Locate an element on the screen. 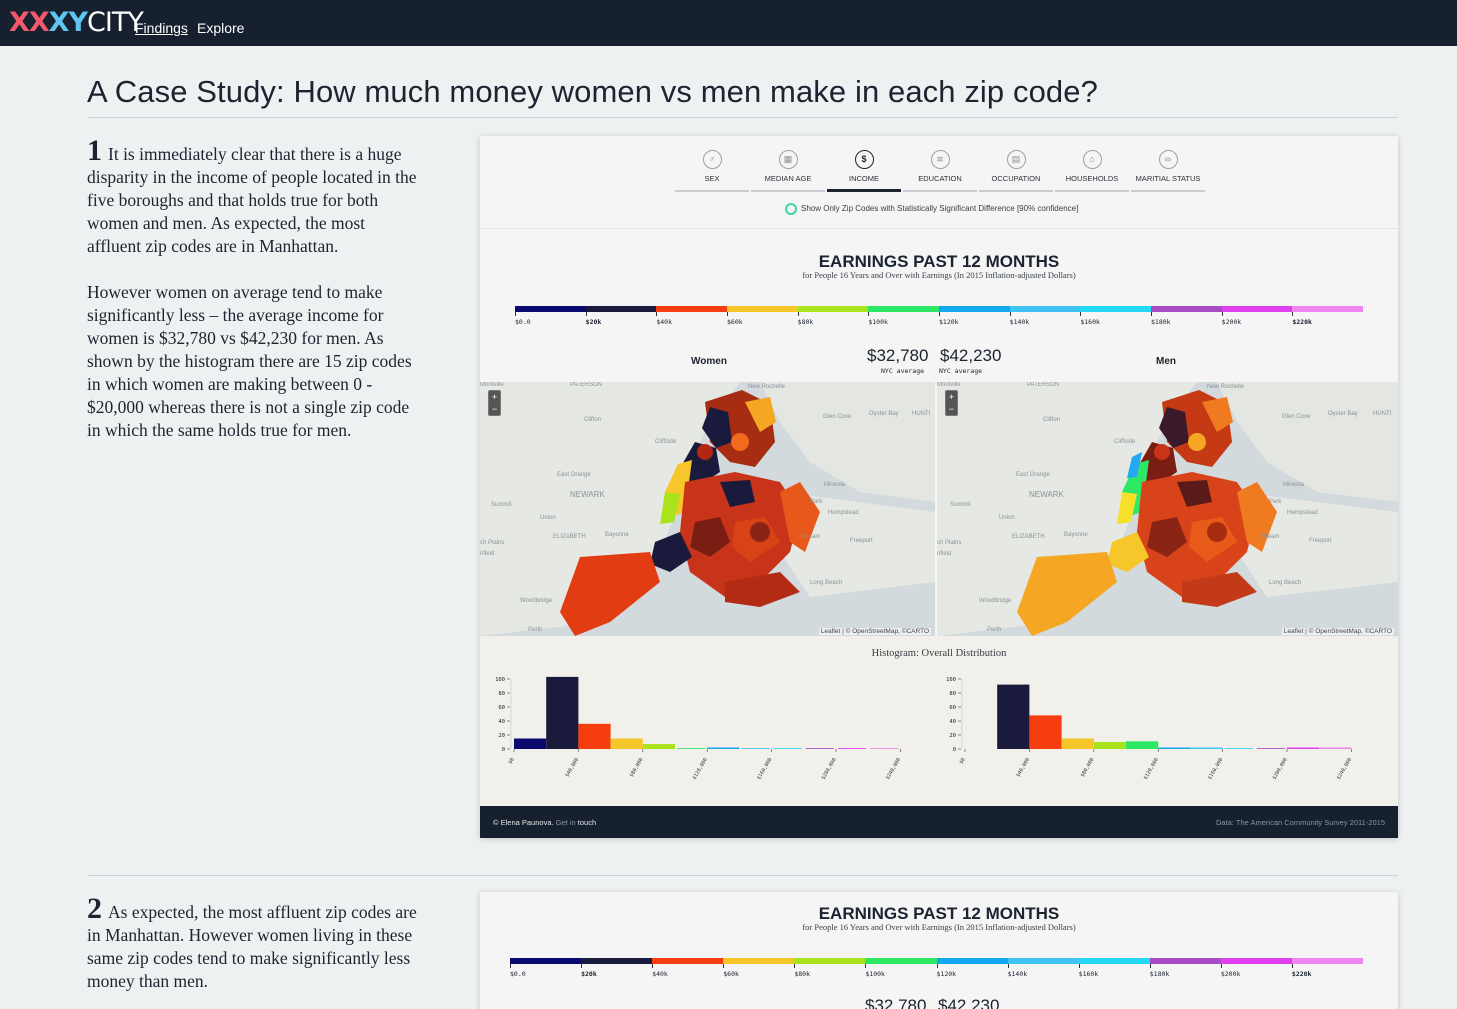  logo-part-2: XY is located at coordinates (68, 22).